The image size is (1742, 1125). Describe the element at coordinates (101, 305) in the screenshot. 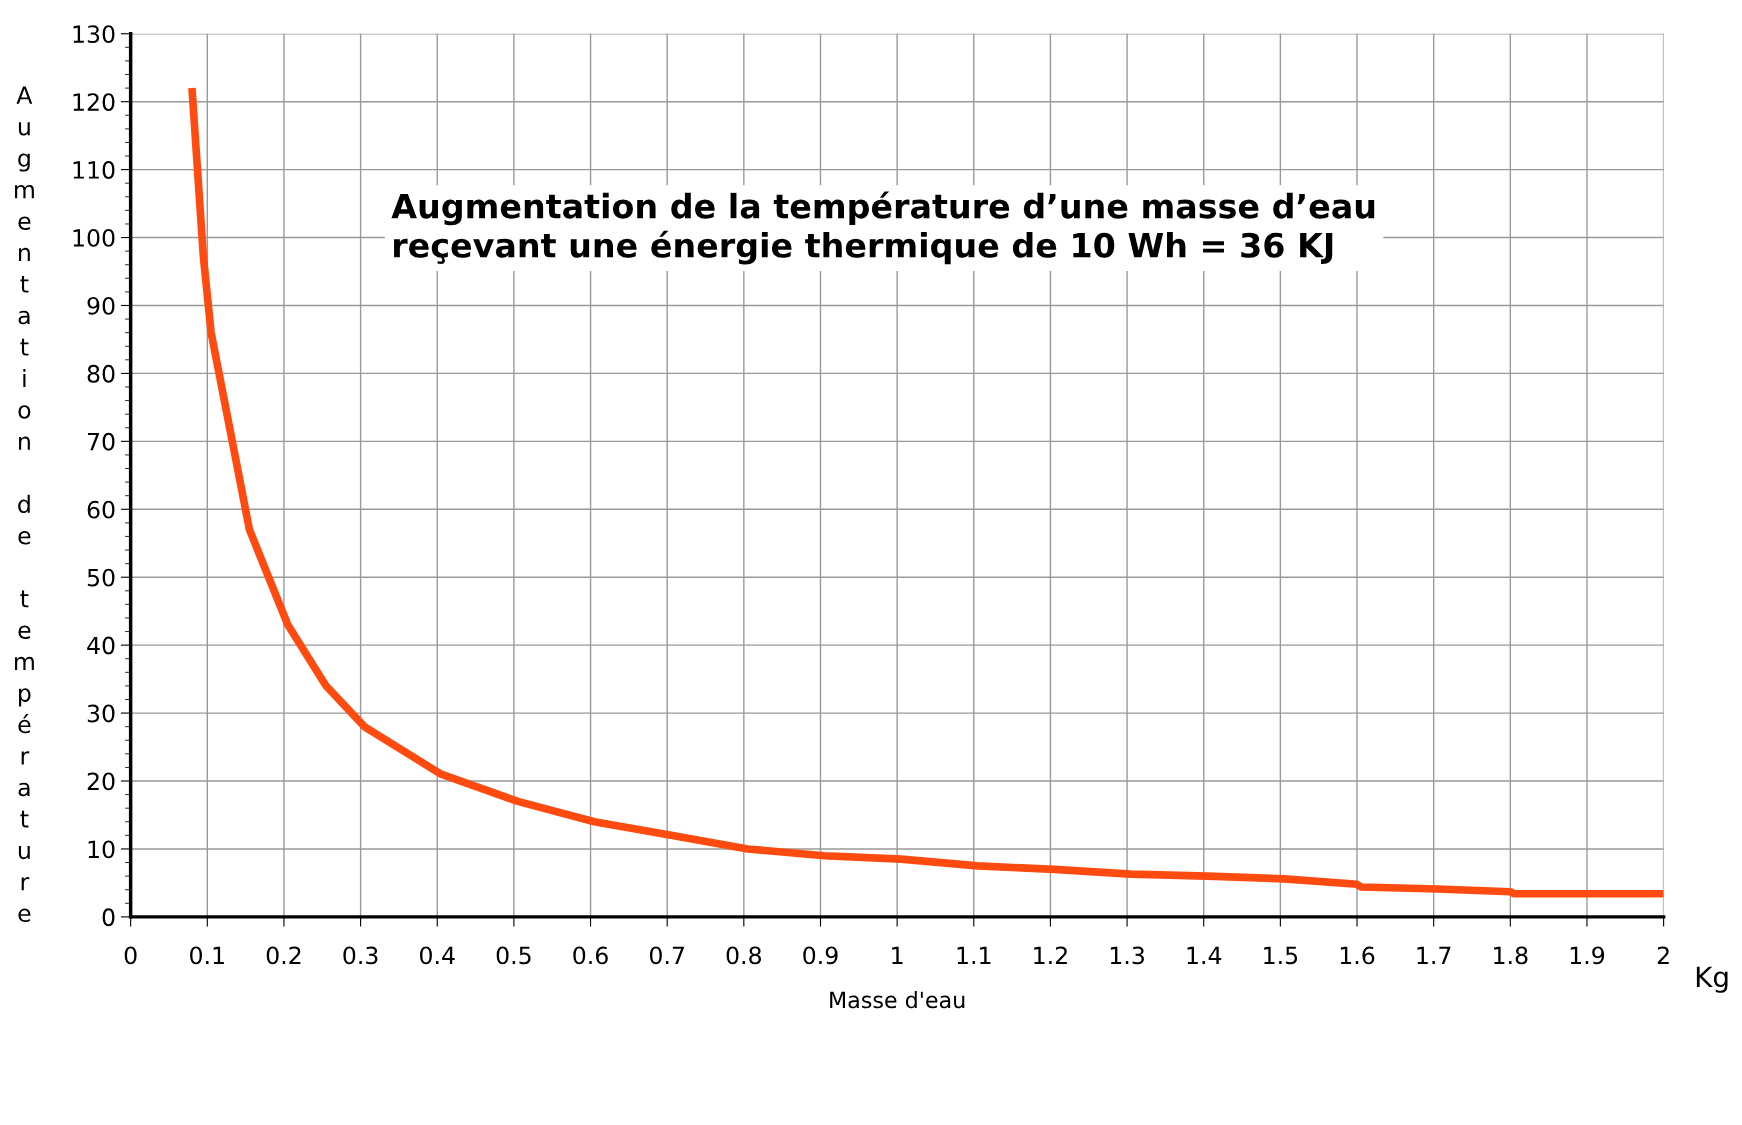

I see `y-tick-label: 90` at that location.